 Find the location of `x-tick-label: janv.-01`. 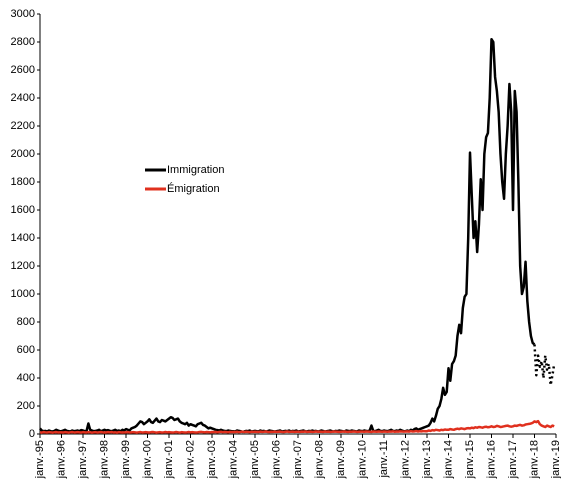

x-tick-label: janv.-01 is located at coordinates (169, 459).